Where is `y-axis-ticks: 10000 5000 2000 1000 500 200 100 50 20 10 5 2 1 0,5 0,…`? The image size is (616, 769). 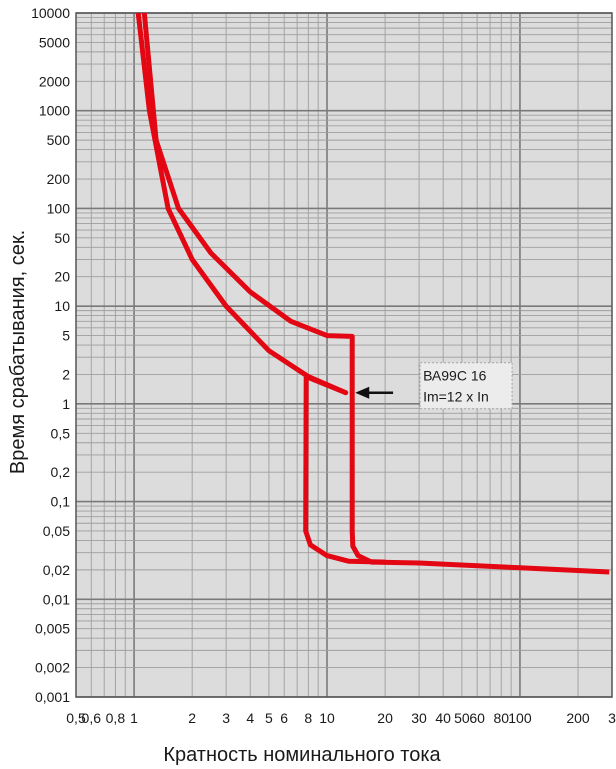
y-axis-ticks: 10000 5000 2000 1000 500 200 100 50 20 10 5 2 1 0,5 0,… is located at coordinates (50, 355).